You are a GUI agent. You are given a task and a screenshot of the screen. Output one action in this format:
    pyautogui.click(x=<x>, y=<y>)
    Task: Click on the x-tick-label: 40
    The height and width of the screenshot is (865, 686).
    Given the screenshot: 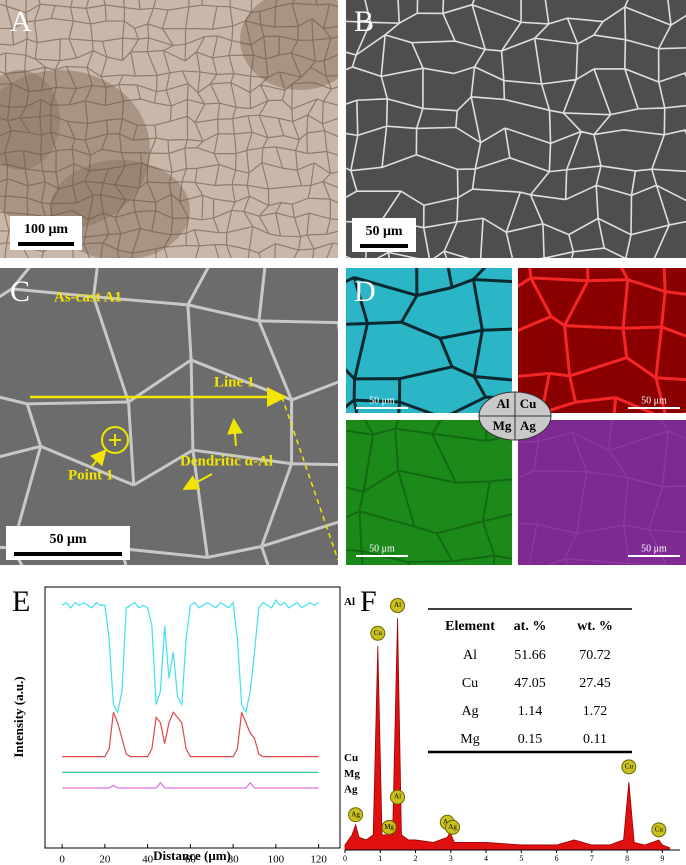 What is the action you would take?
    pyautogui.click(x=148, y=859)
    